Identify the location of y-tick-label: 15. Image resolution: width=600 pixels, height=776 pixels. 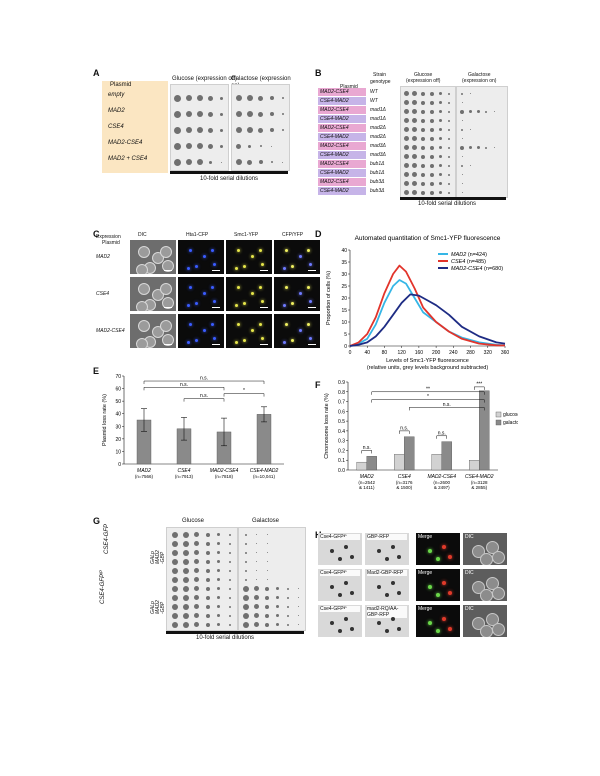
(344, 311).